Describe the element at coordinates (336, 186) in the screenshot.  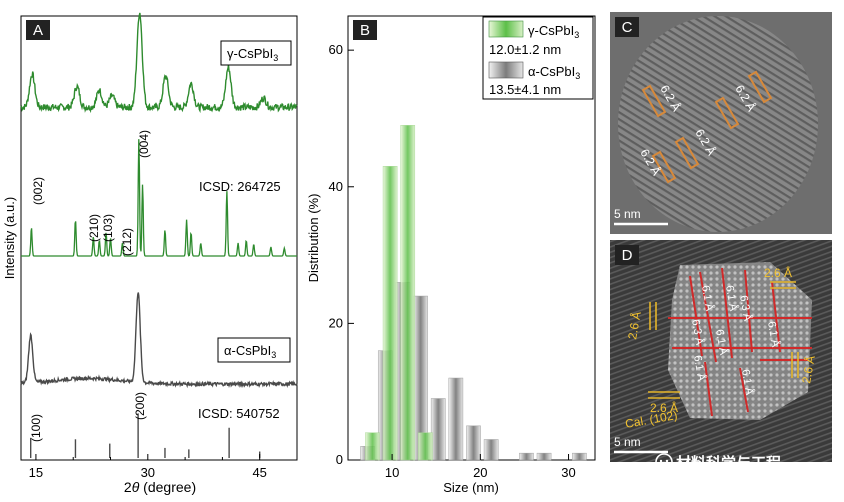
I see `panel-b-ytick-label: 40` at that location.